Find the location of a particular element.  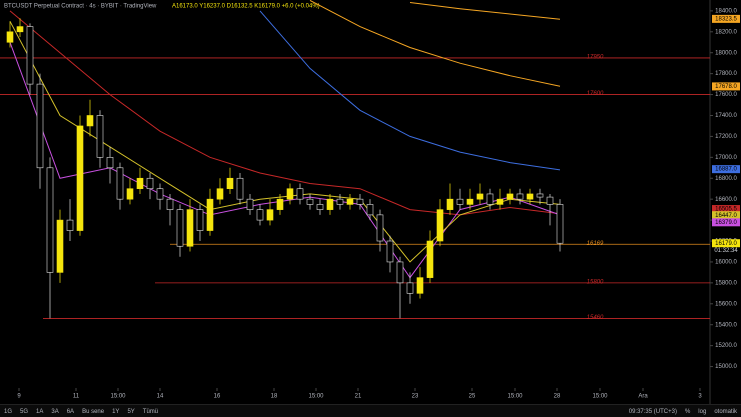

x-tick-label: Ara is located at coordinates (643, 397).